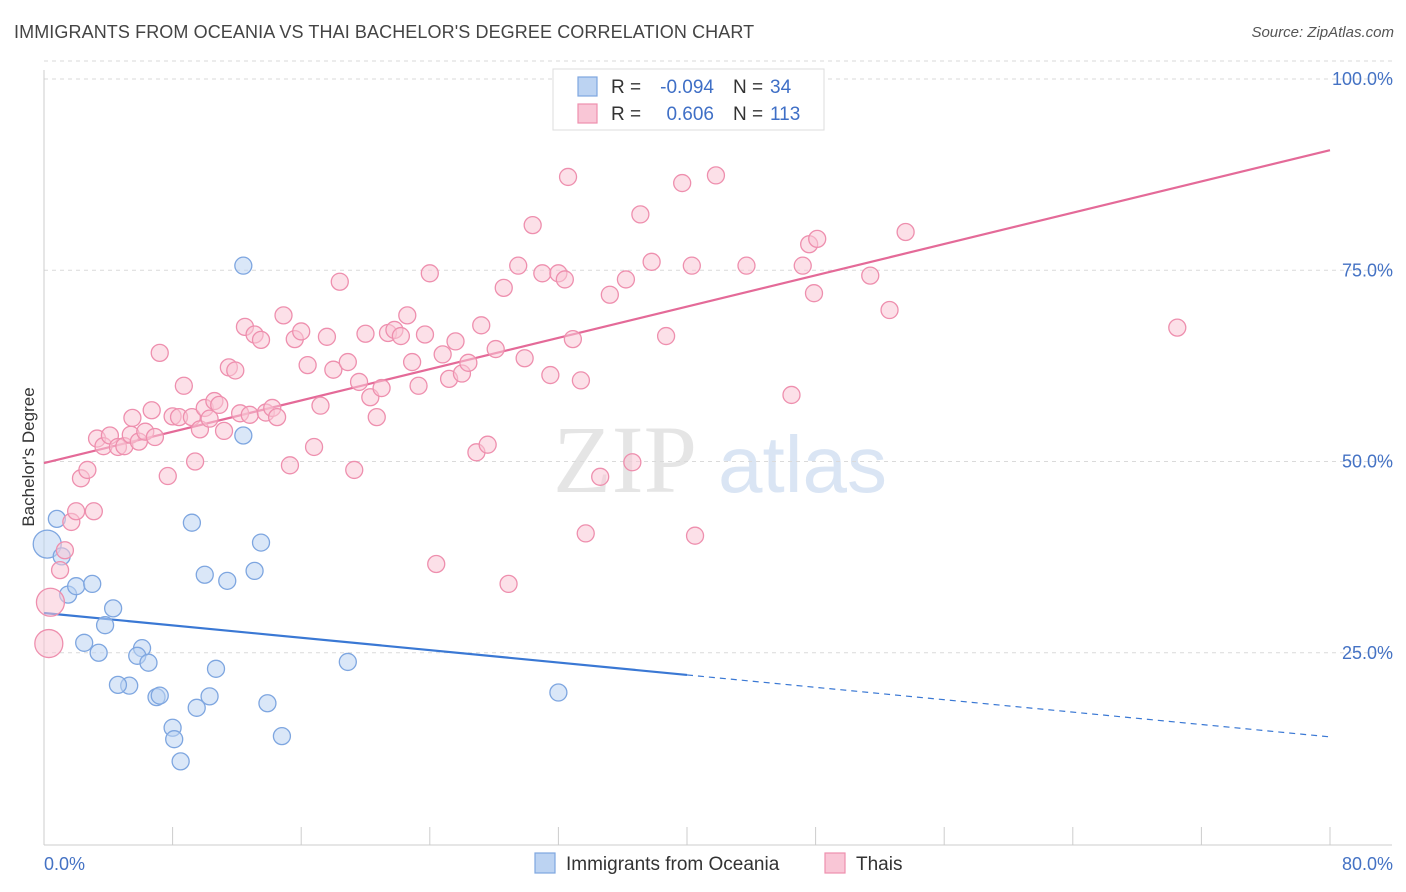 The width and height of the screenshot is (1406, 892). What do you see at coordinates (64, 864) in the screenshot?
I see `x-tick-label: 0.0%` at bounding box center [64, 864].